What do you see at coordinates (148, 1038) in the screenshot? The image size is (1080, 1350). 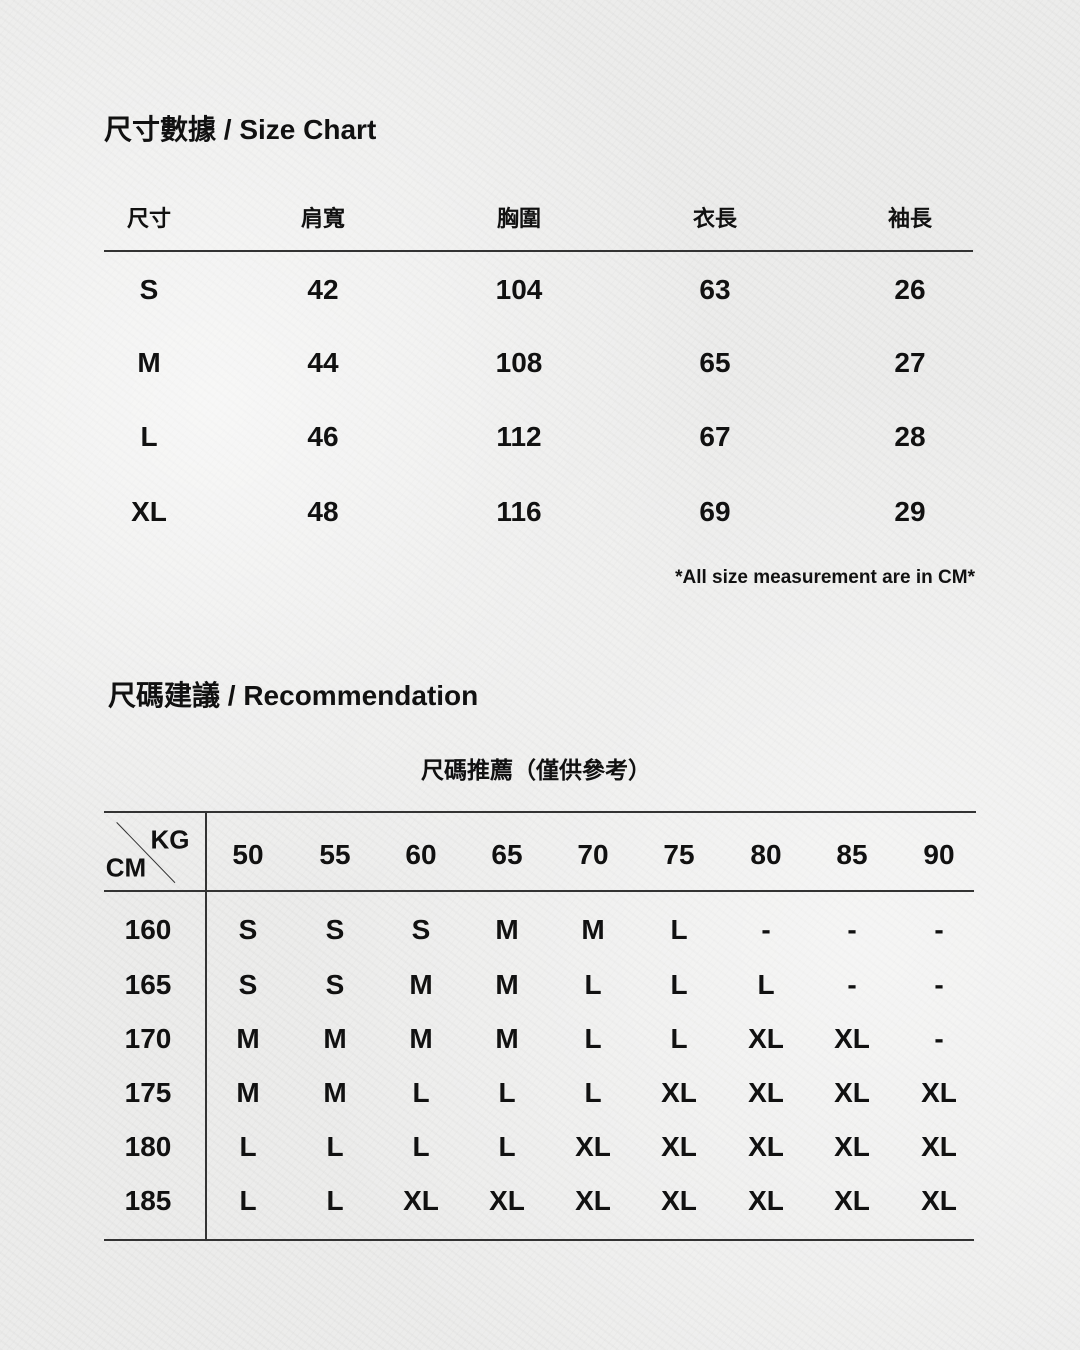 I see `height-label: 170` at bounding box center [148, 1038].